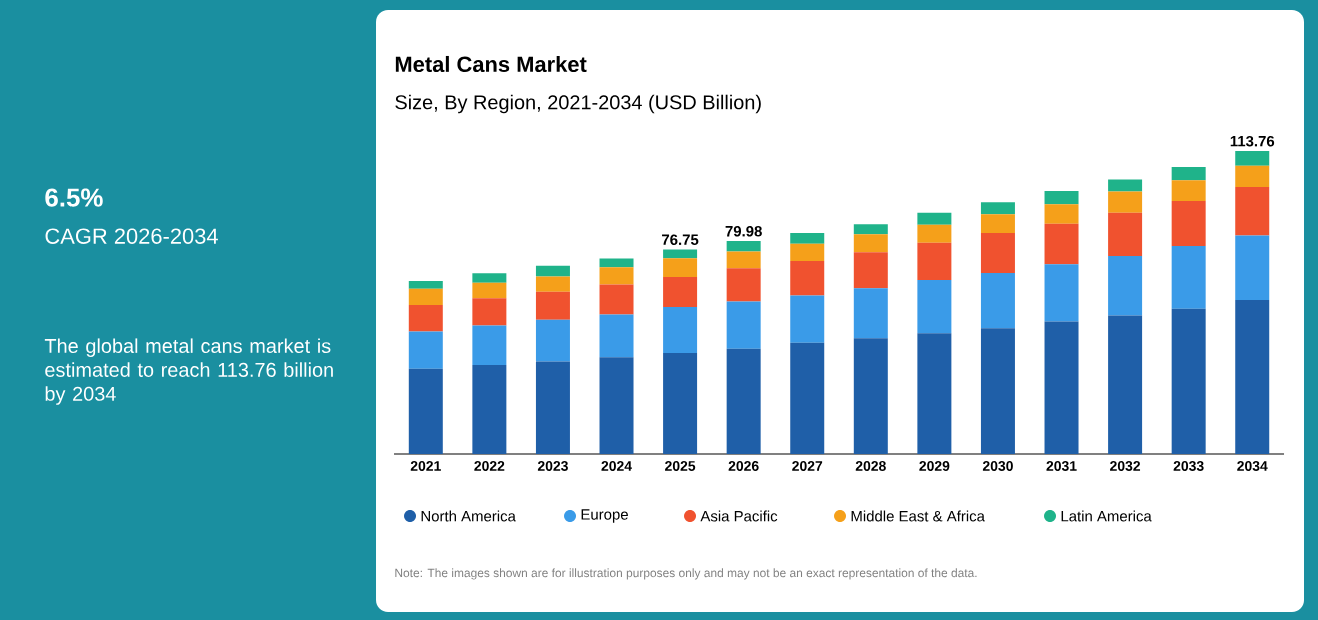 Image resolution: width=1318 pixels, height=620 pixels. I want to click on text: 6.5%, so click(74, 197).